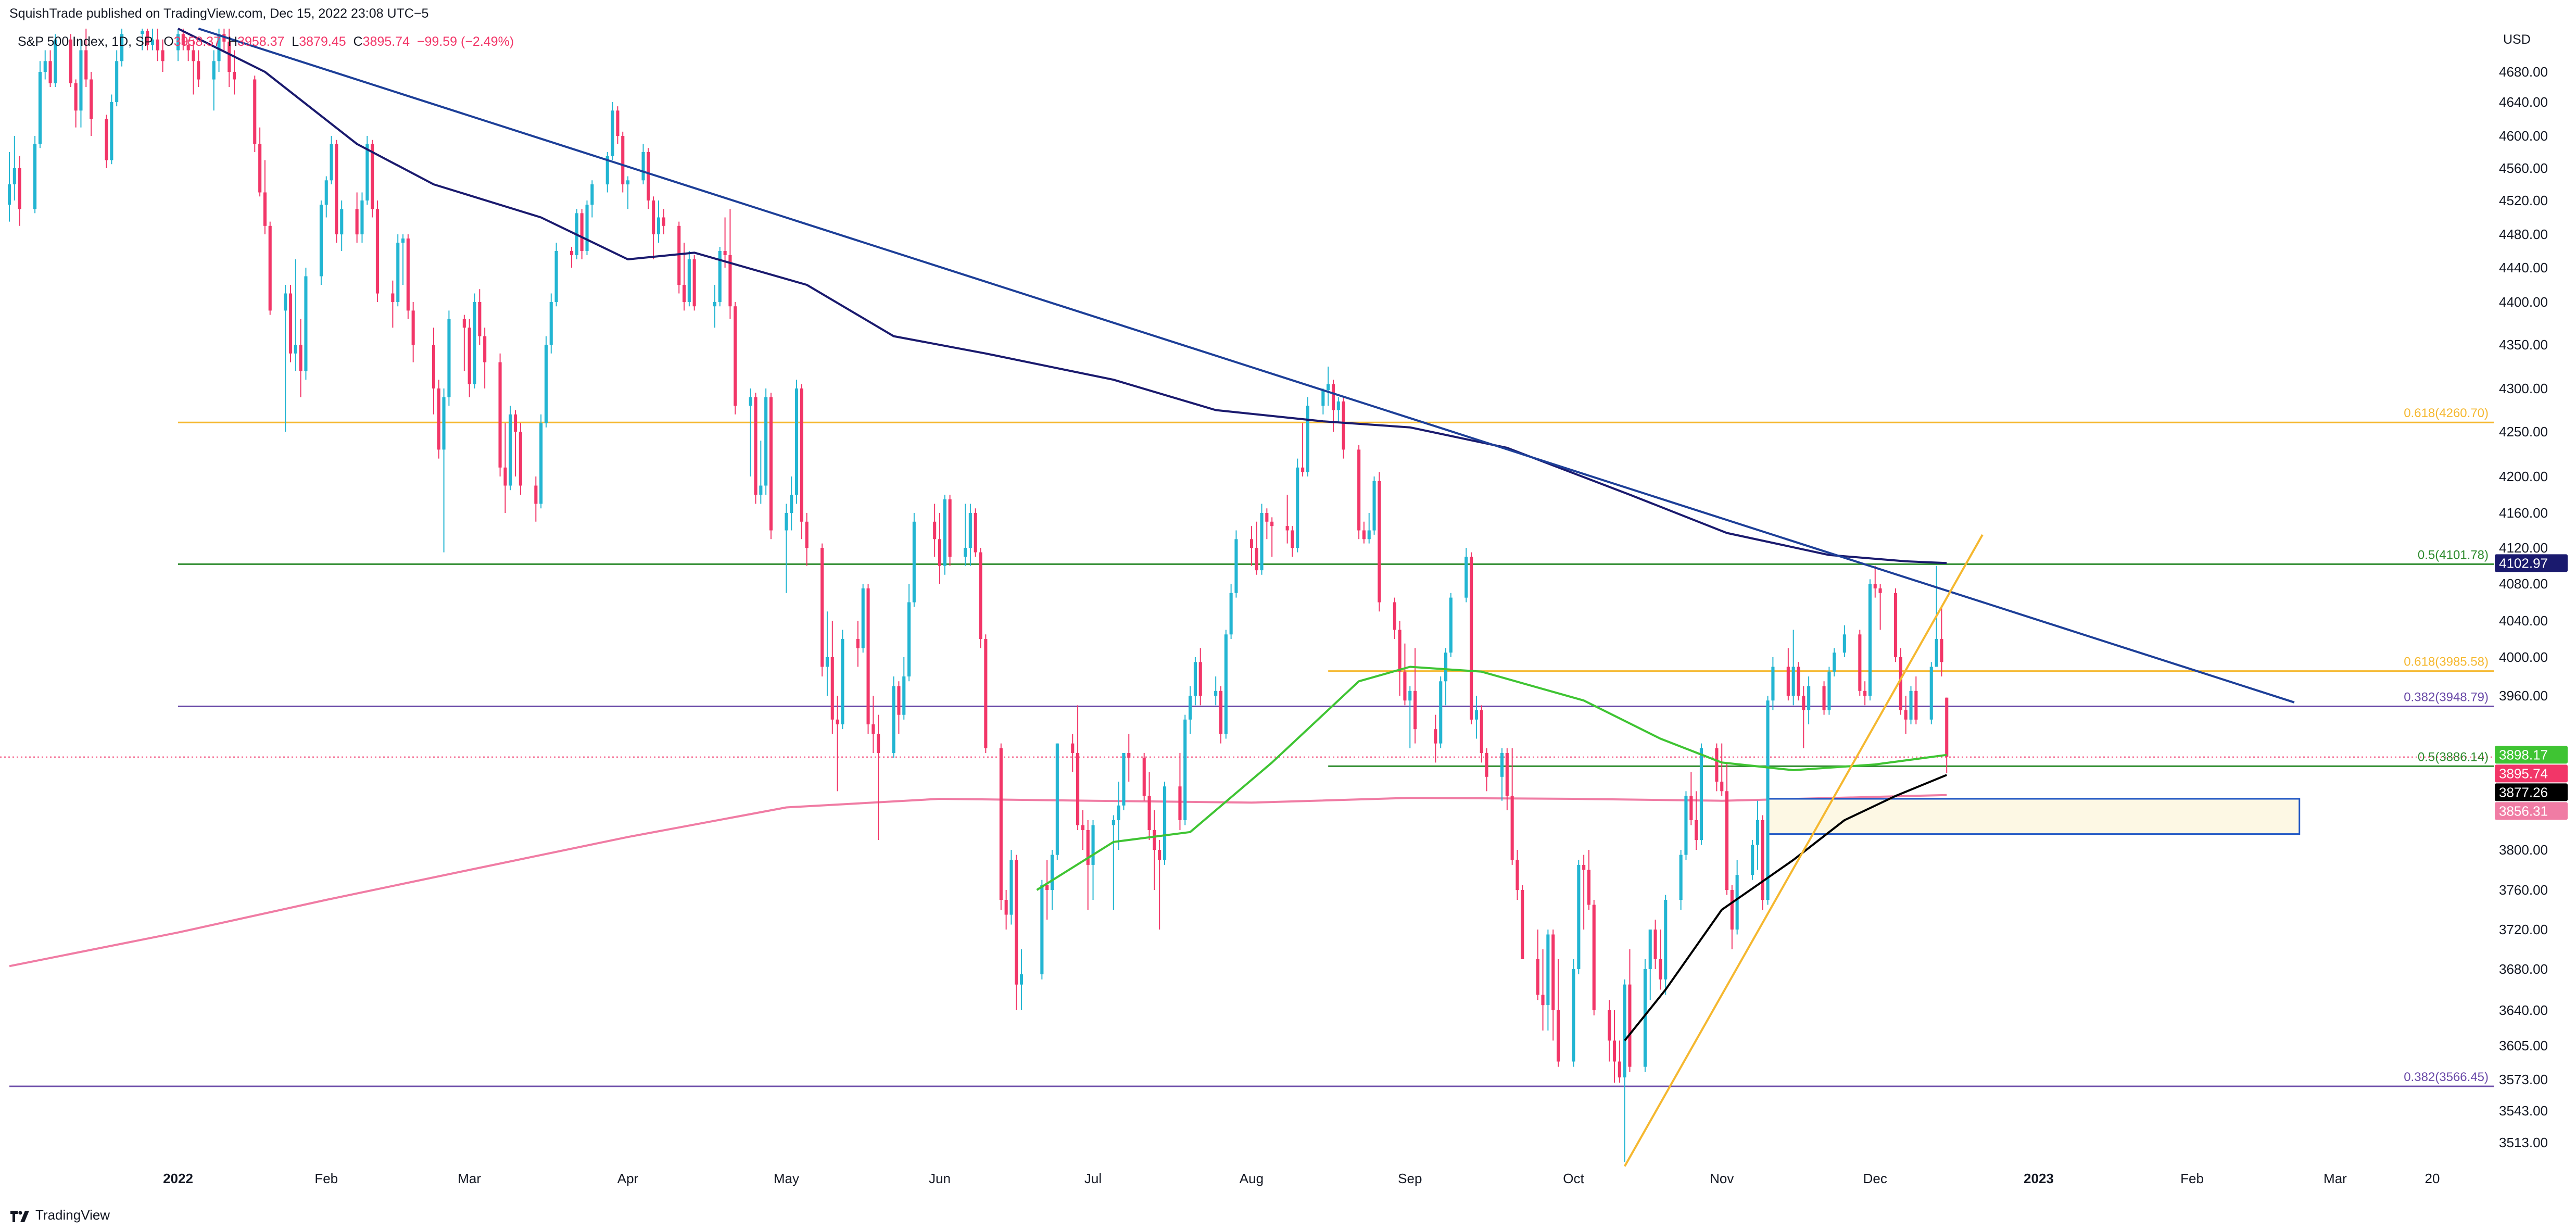 The image size is (2576, 1230). What do you see at coordinates (786, 1178) in the screenshot?
I see `x-tick-label: May` at bounding box center [786, 1178].